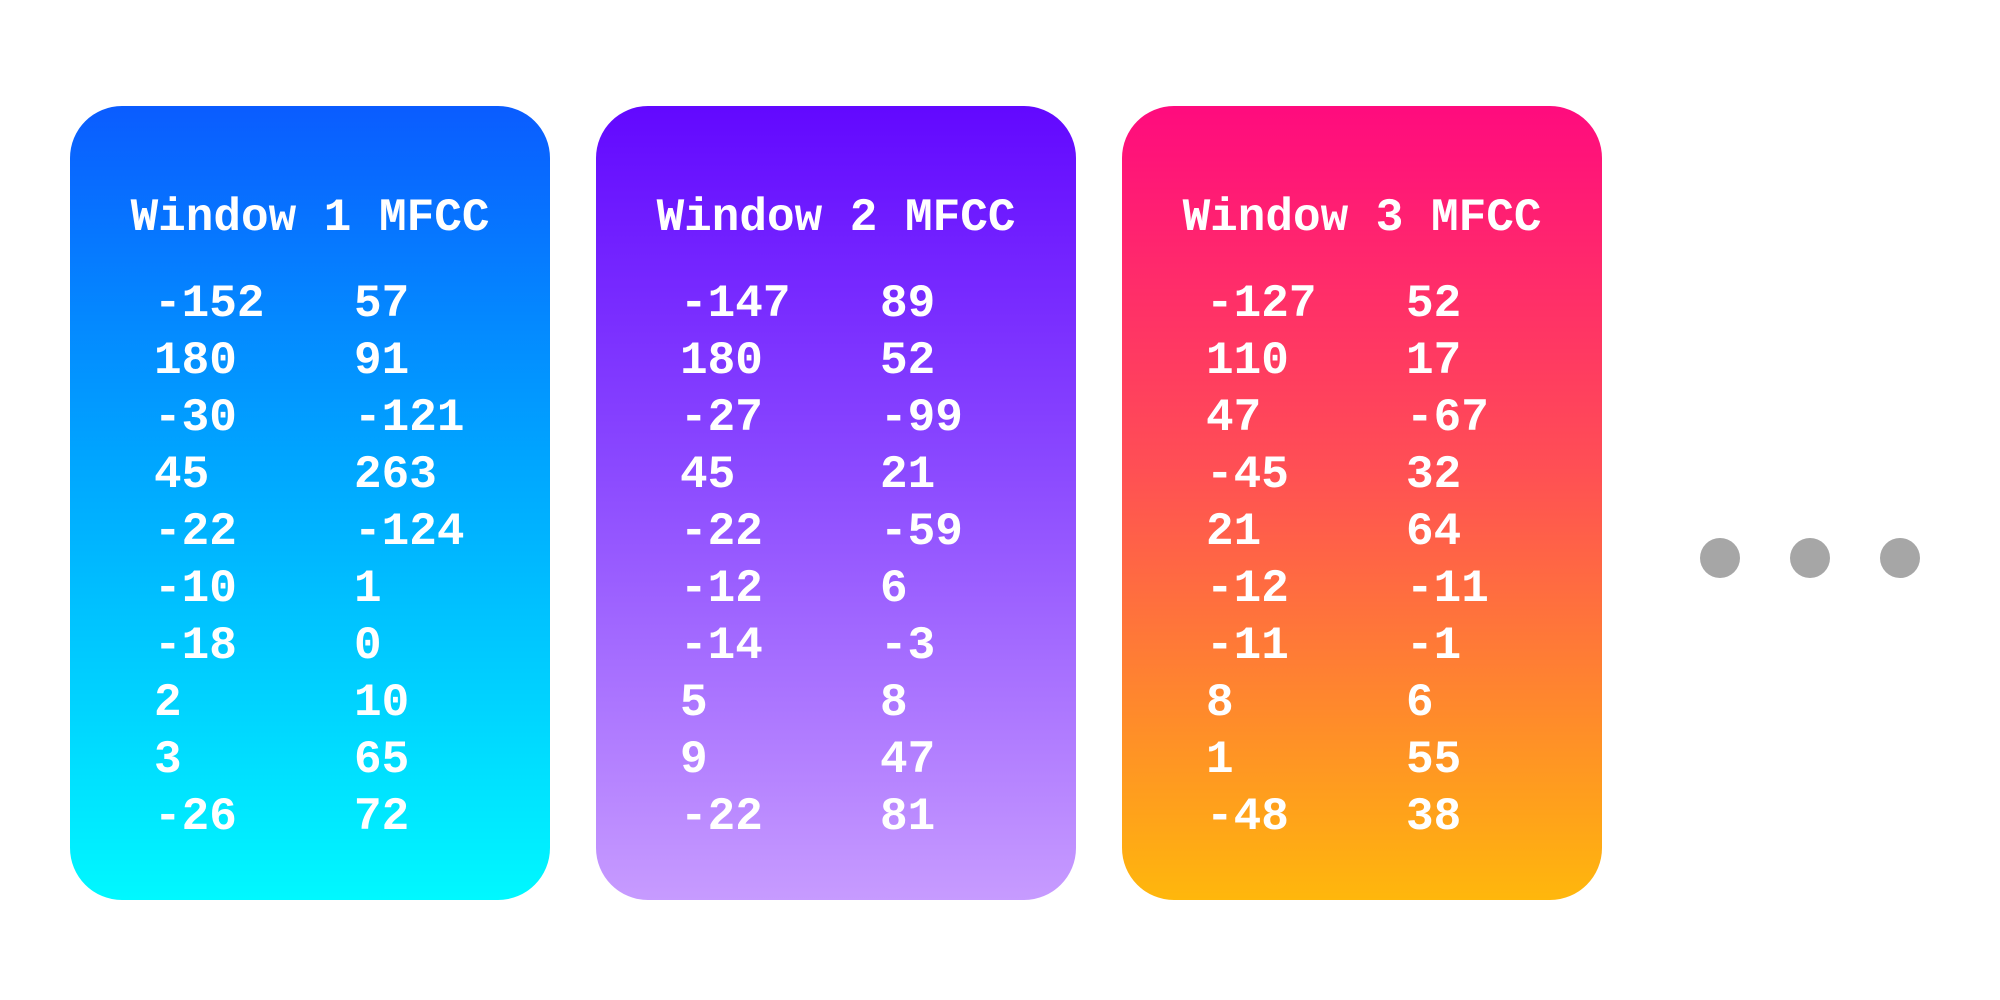 The height and width of the screenshot is (1000, 2000). What do you see at coordinates (1362, 532) in the screenshot?
I see `value-row: 21 64` at bounding box center [1362, 532].